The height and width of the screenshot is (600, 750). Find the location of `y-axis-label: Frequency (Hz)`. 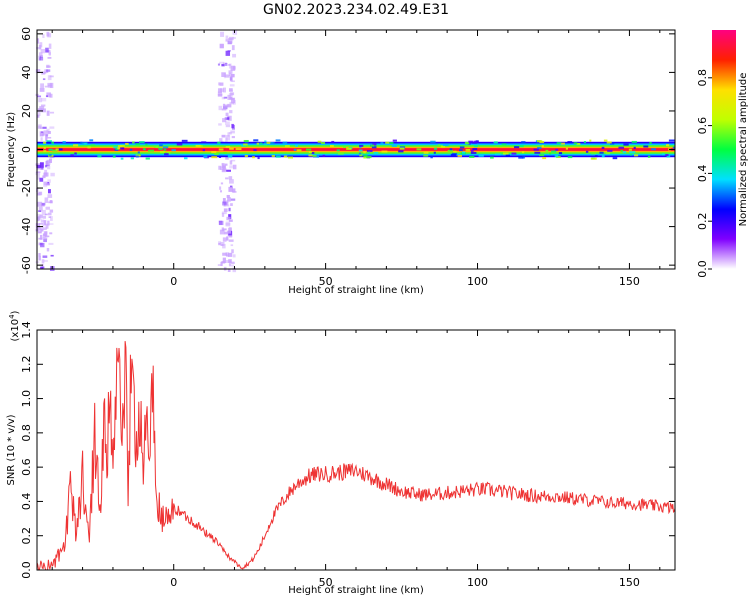

y-axis-label: Frequency (Hz) is located at coordinates (11, 150).